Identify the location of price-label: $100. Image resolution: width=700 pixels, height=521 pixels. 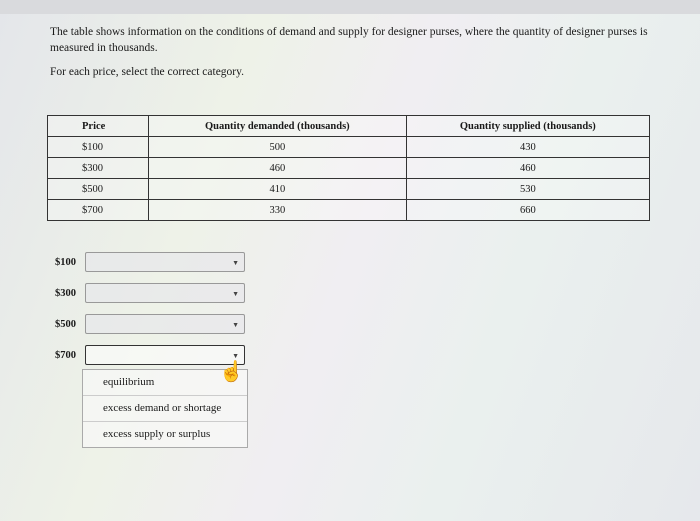
(65, 262).